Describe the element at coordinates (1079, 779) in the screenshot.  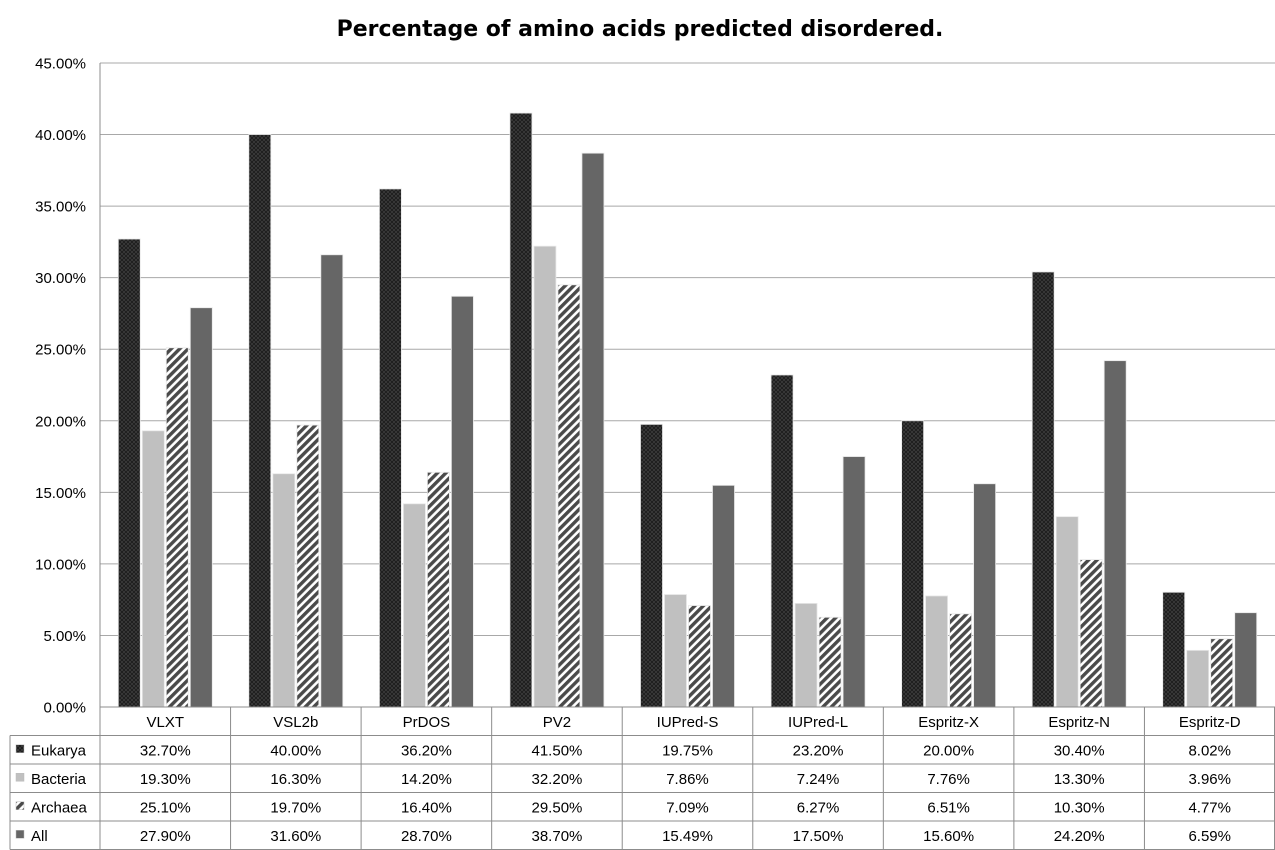
I see `data-label: 13.30%` at that location.